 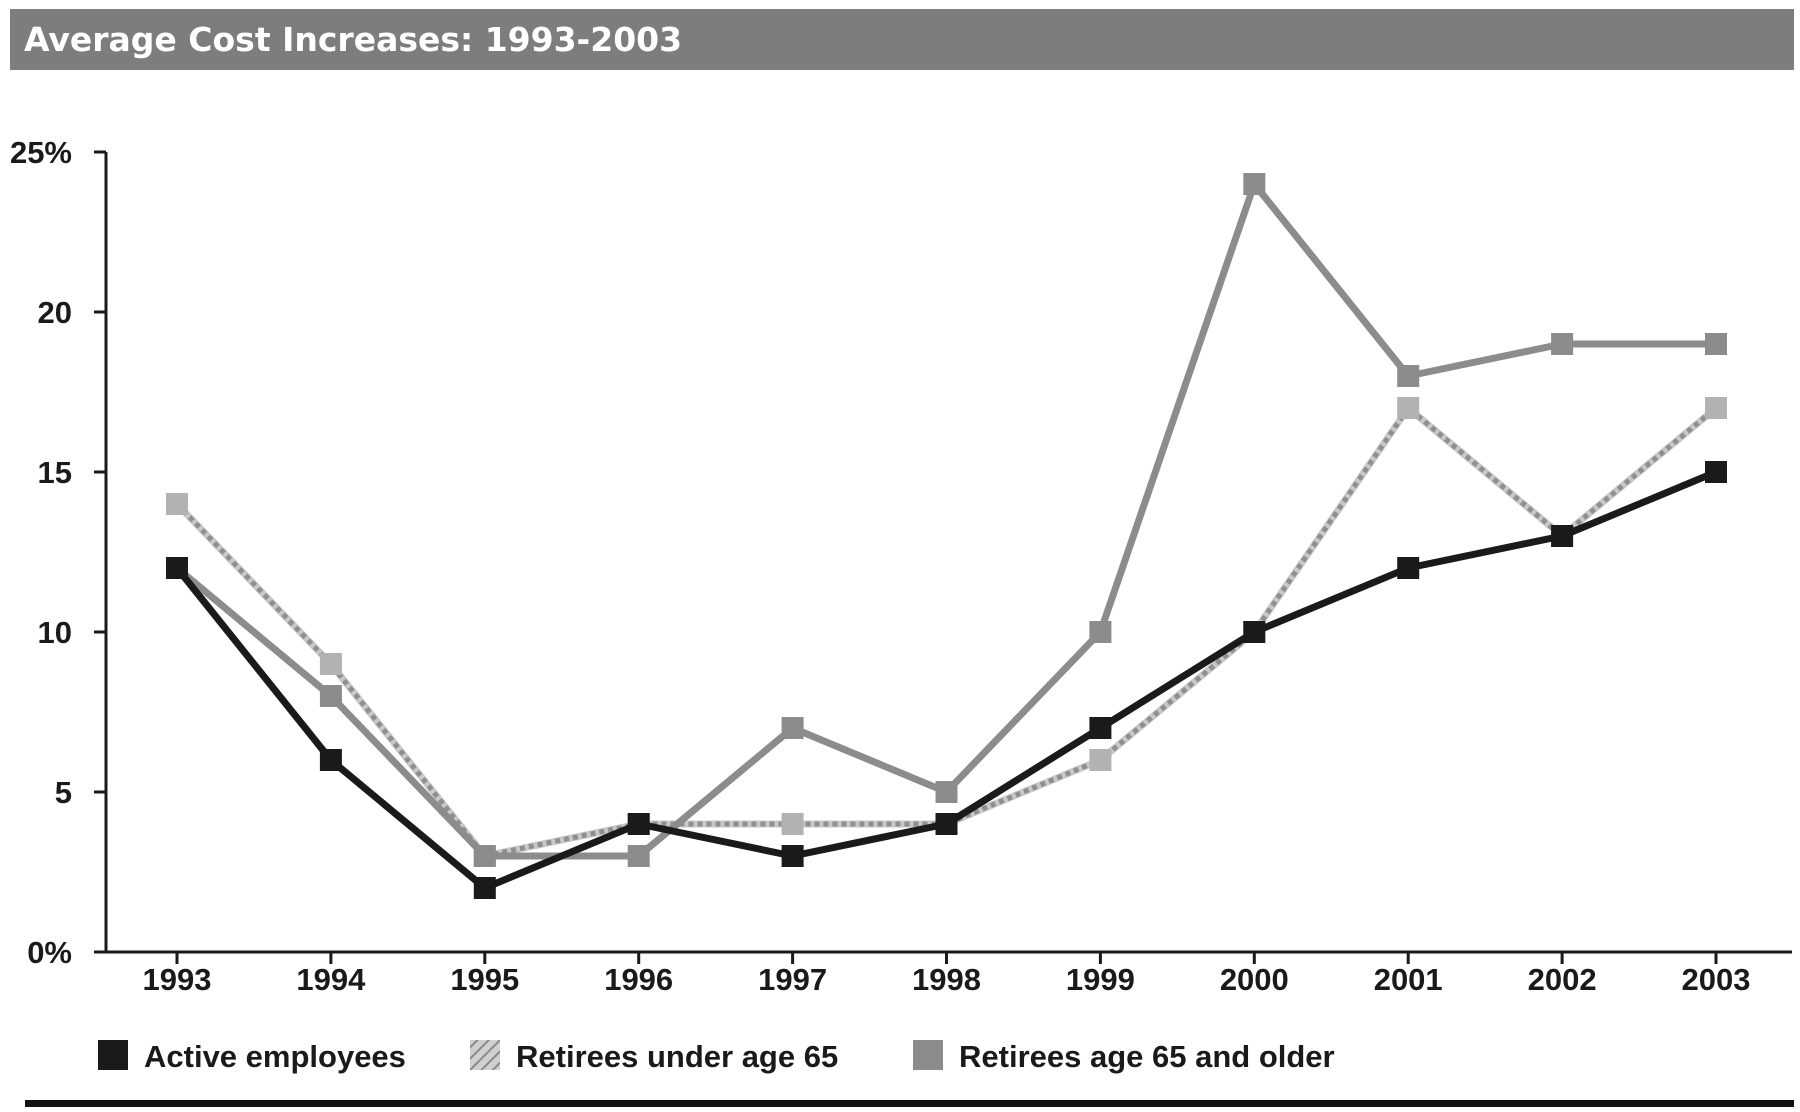 What do you see at coordinates (677, 1056) in the screenshot?
I see `legend-label: Retirees under age 65` at bounding box center [677, 1056].